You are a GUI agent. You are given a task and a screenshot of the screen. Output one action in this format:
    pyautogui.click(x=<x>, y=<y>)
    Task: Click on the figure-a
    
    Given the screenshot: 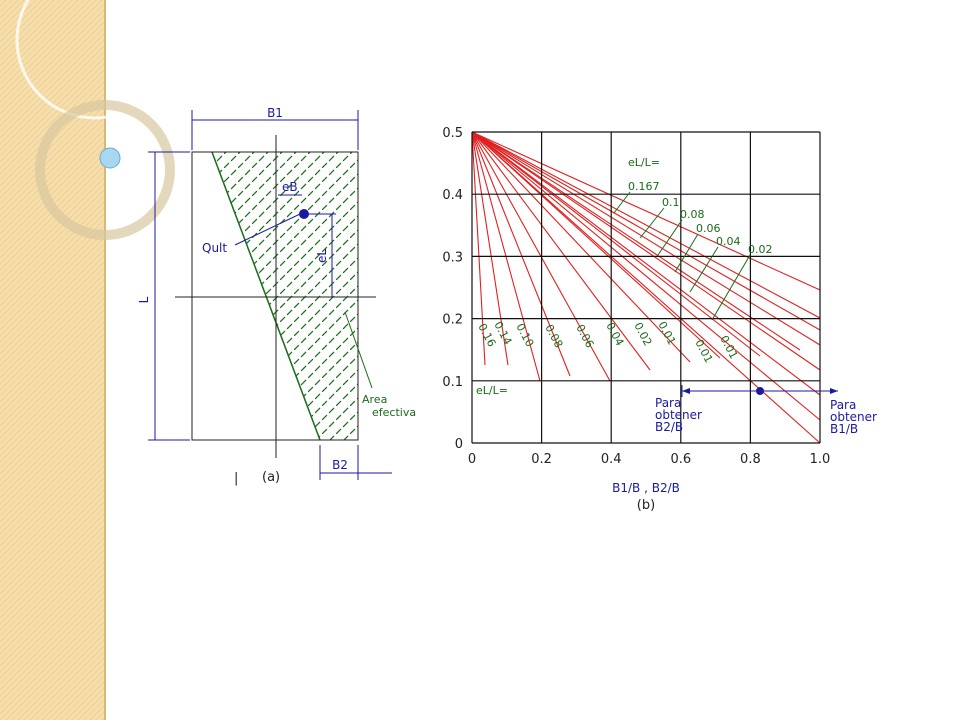 What is the action you would take?
    pyautogui.click(x=270, y=295)
    